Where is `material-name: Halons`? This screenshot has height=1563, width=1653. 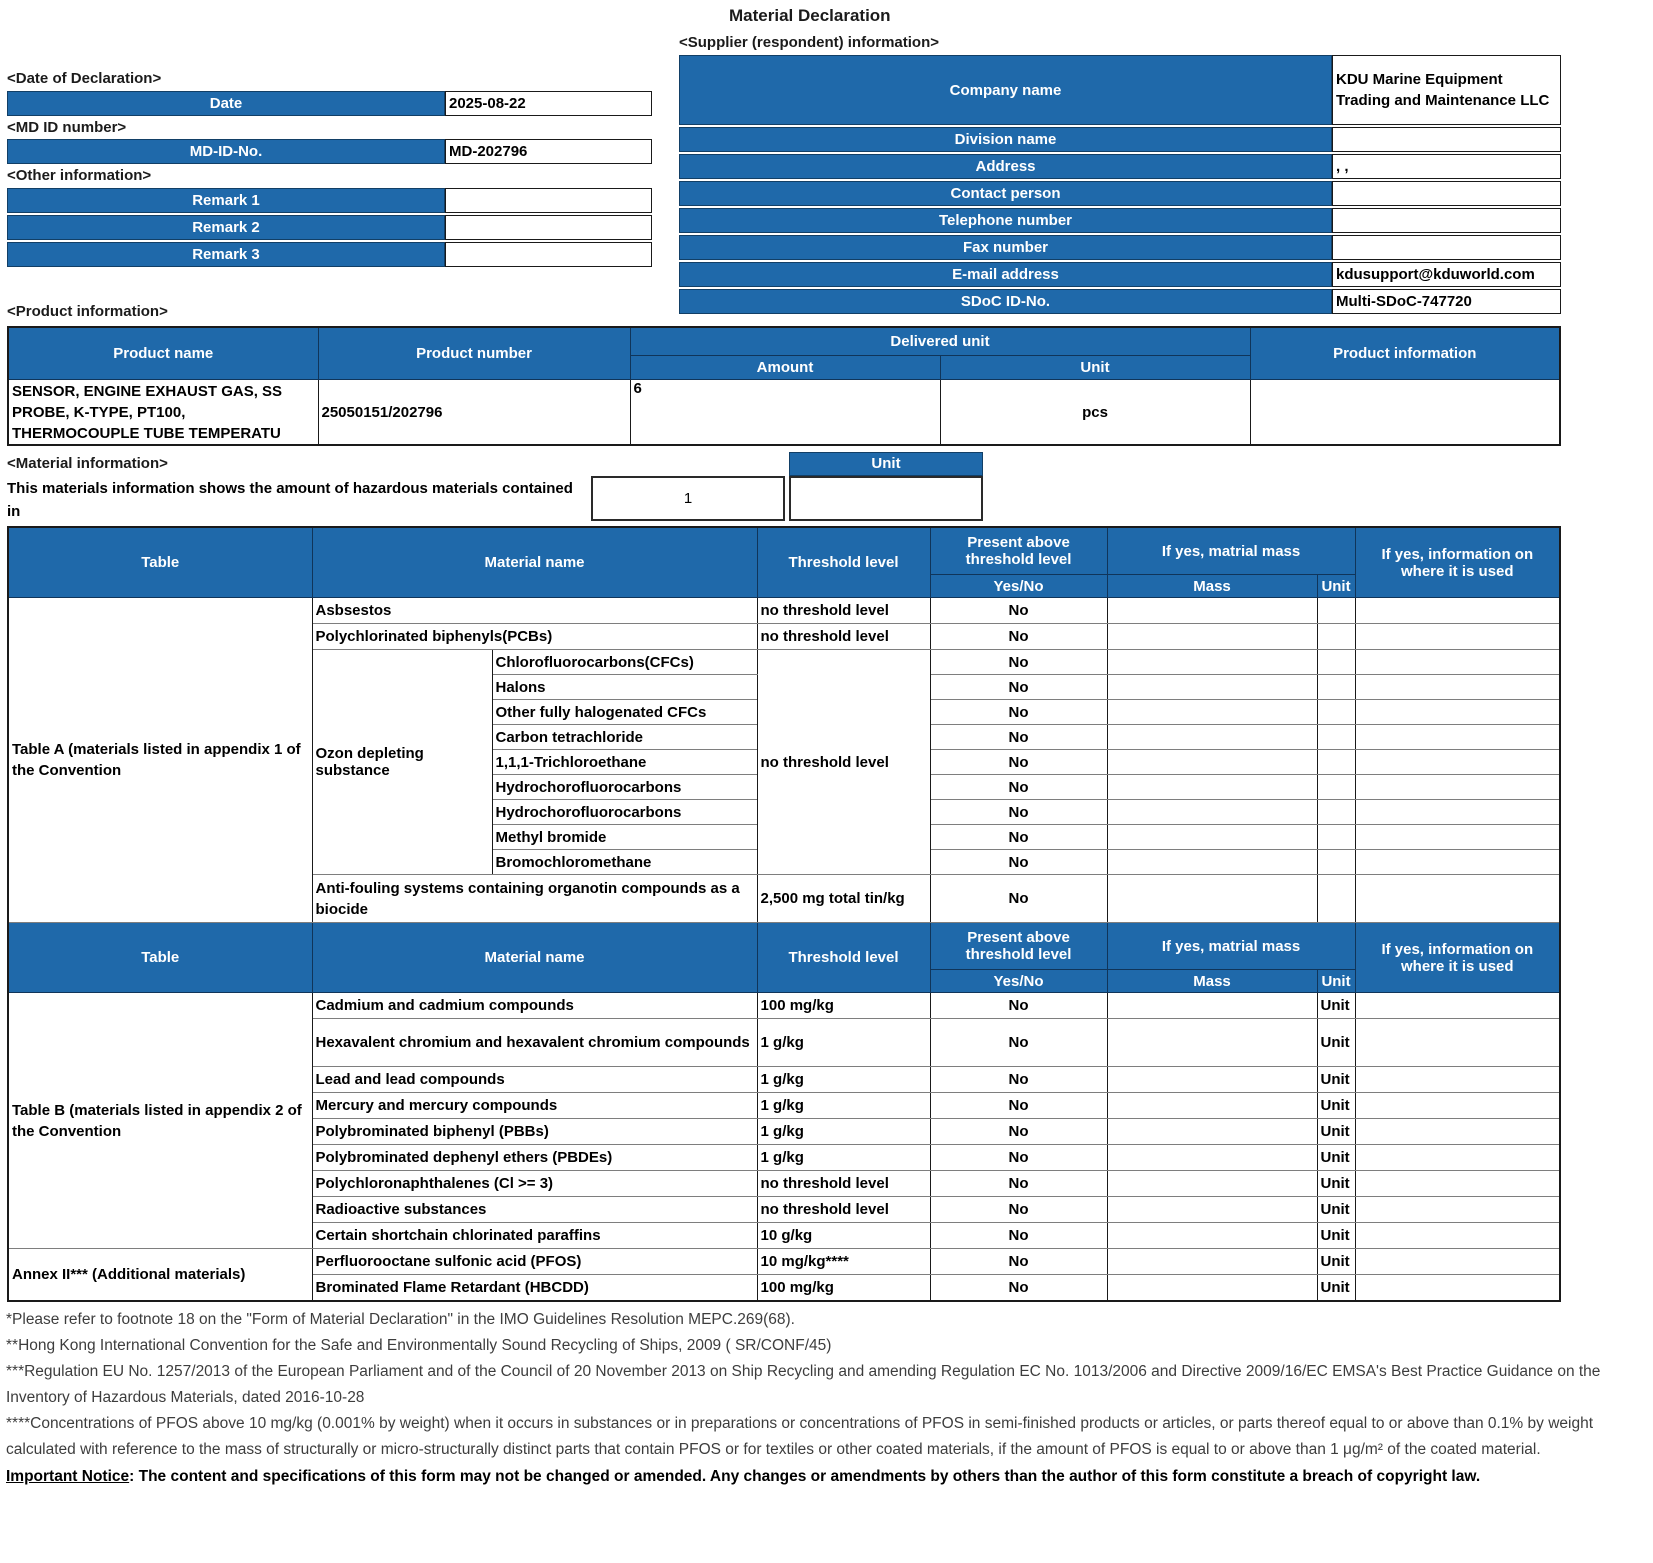
material-name: Halons is located at coordinates (624, 687).